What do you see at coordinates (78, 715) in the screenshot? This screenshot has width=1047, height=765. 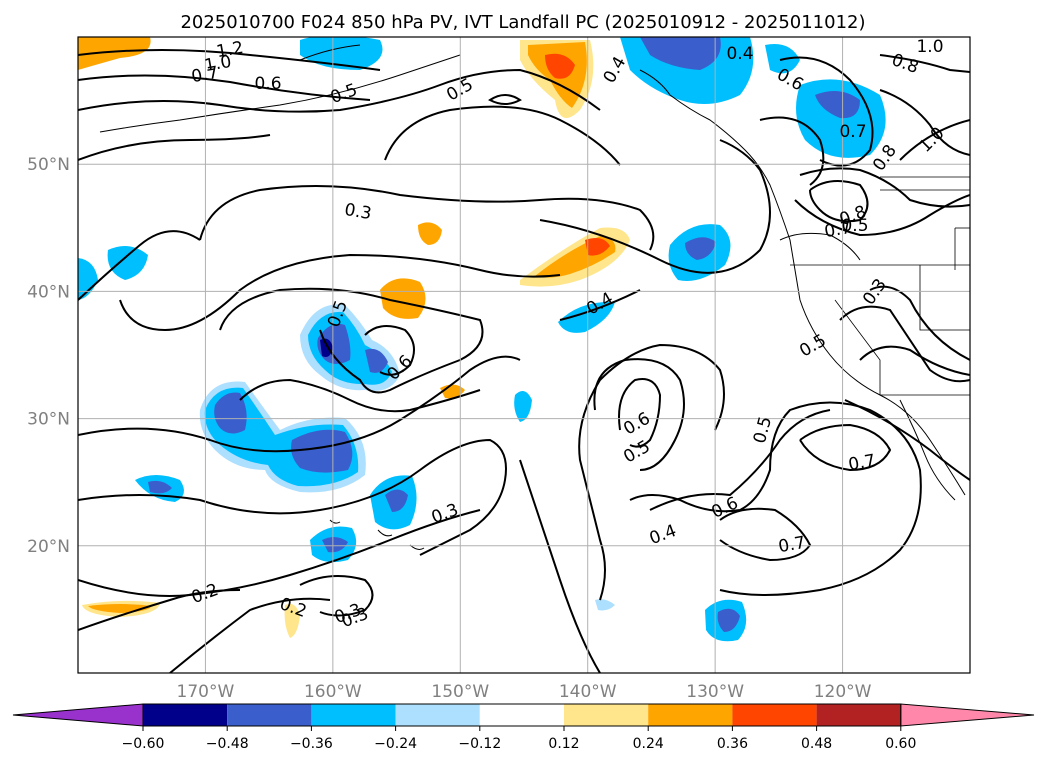 I see `colorbar-extend-min` at bounding box center [78, 715].